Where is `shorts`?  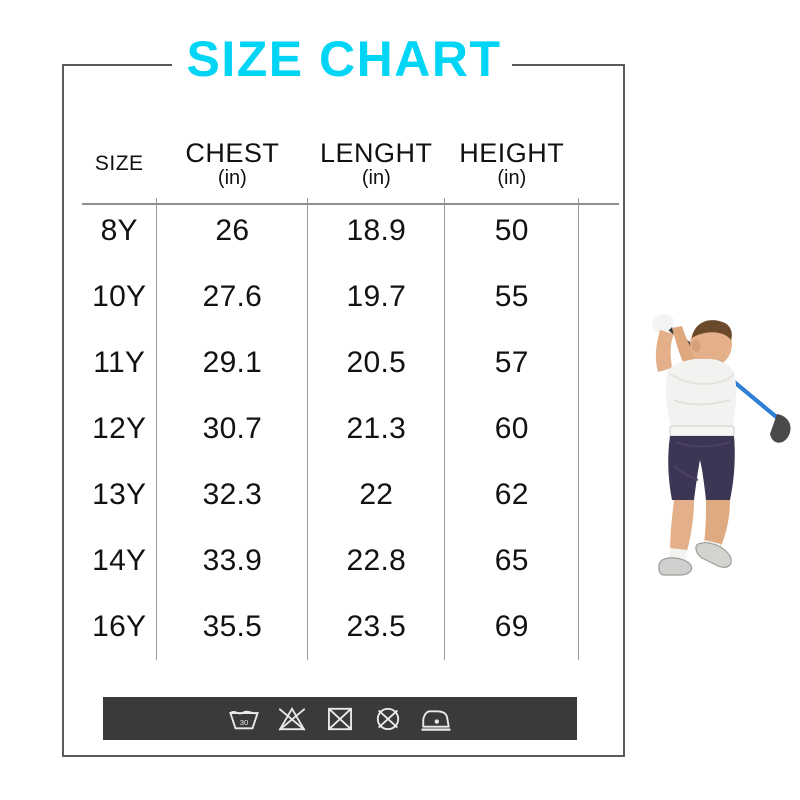
shorts is located at coordinates (701, 468).